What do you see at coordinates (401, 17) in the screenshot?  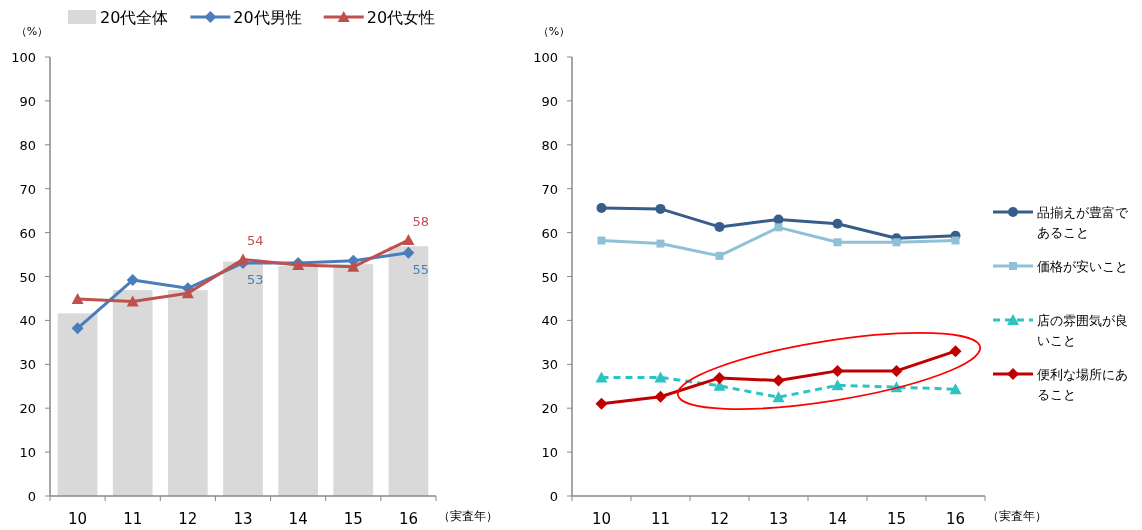 I see `legend-label: 20代女性` at bounding box center [401, 17].